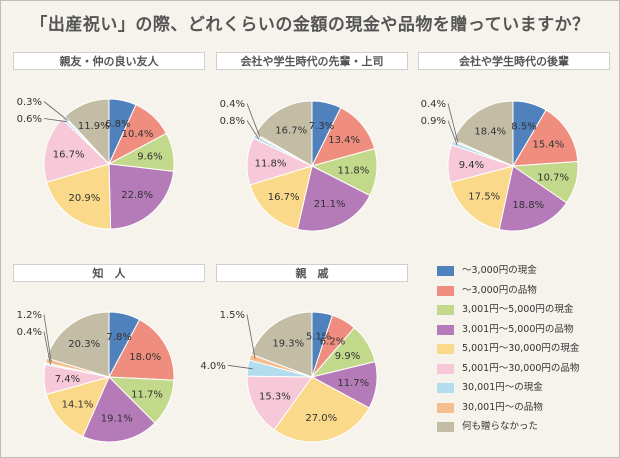 The height and width of the screenshot is (458, 620). What do you see at coordinates (318, 336) in the screenshot?
I see `pie-4-label-0: 5.1%` at bounding box center [318, 336].